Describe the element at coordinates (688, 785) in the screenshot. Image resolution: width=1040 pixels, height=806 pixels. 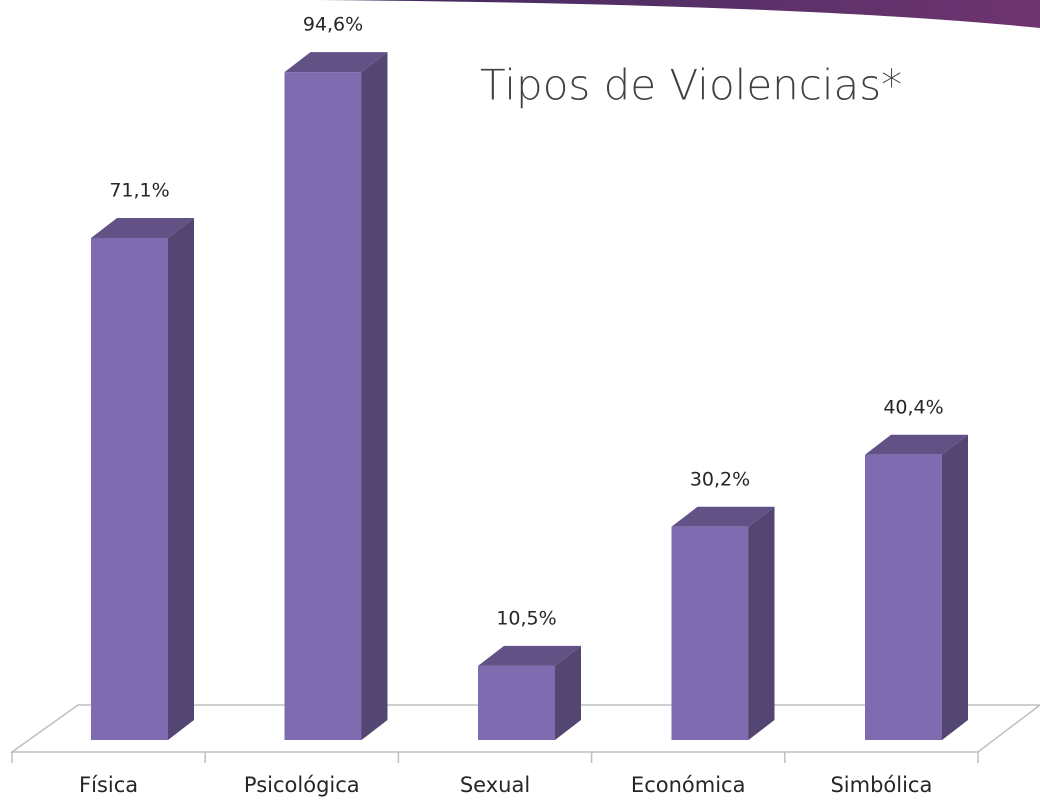
I see `x-tick-label: Económica` at that location.